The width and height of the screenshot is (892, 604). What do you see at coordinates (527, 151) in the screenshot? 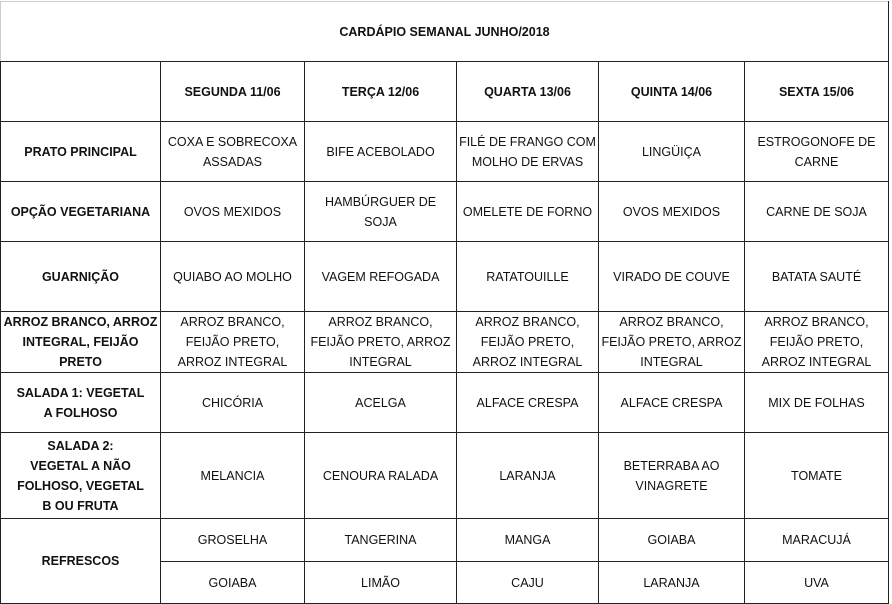
I see `menu-cell: FILÉ DE FRANGO COM MOLHO DE ERVAS` at bounding box center [527, 151].